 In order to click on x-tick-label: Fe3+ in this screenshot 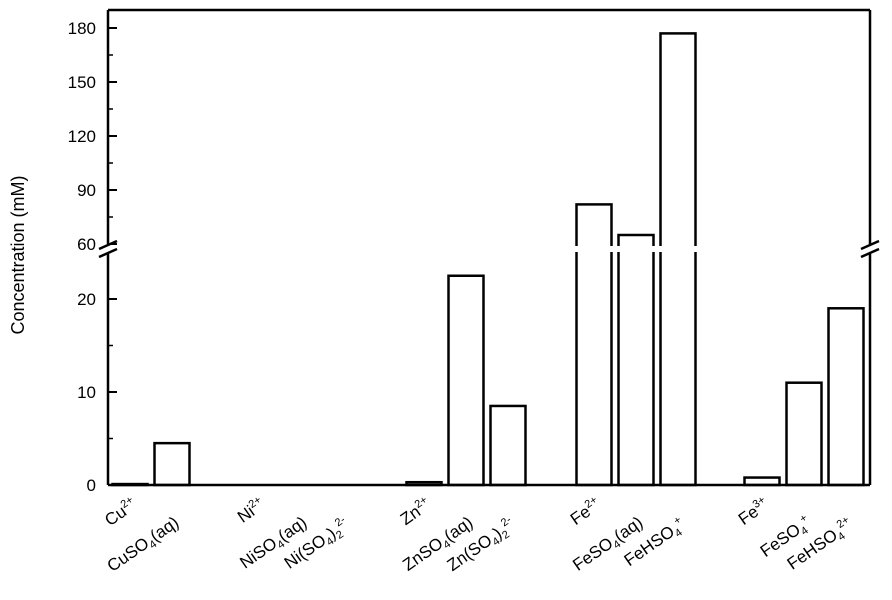, I will do `click(753, 511)`.